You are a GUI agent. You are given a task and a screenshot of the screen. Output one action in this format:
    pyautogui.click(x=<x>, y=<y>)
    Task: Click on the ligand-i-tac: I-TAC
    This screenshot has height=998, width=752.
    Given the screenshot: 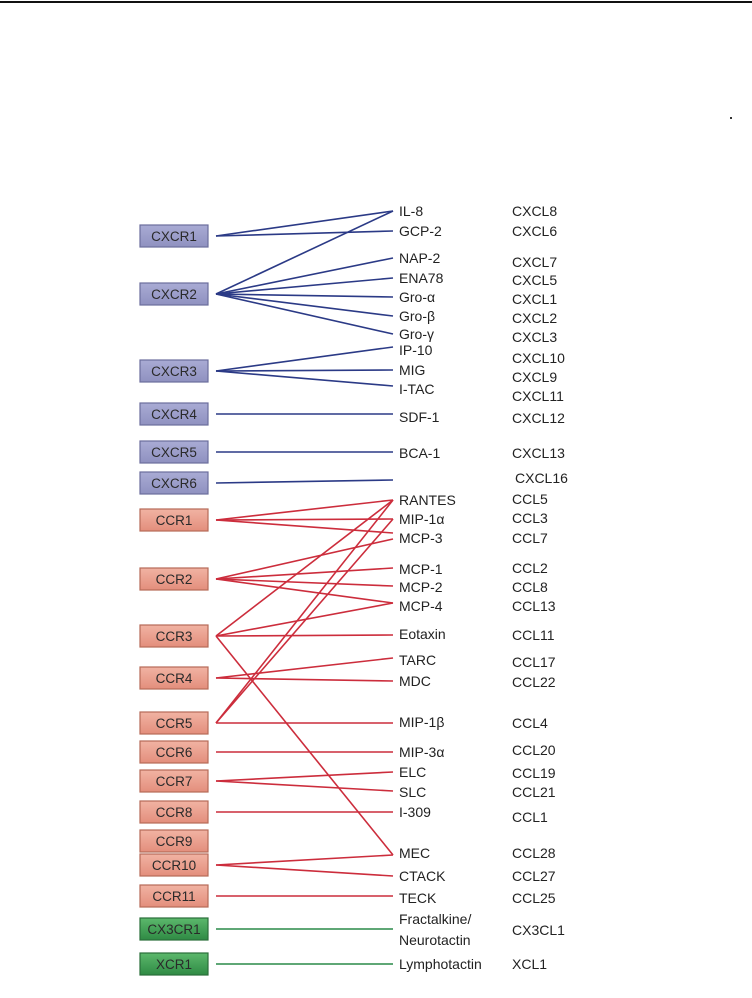 What is the action you would take?
    pyautogui.click(x=417, y=389)
    